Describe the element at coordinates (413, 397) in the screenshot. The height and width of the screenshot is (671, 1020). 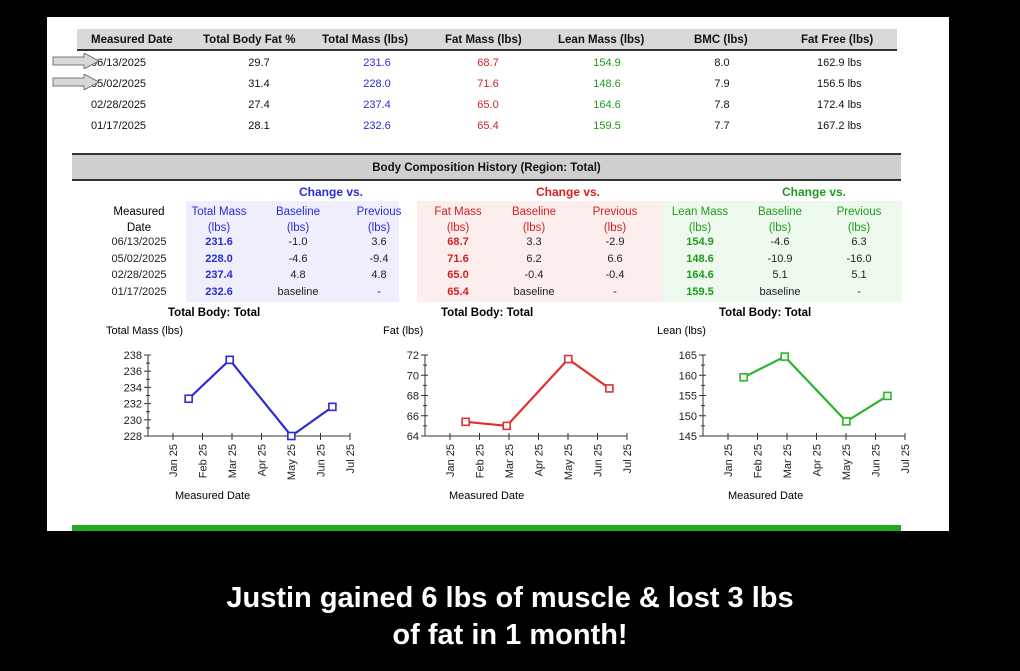
I see `y-tick-label: 68` at that location.